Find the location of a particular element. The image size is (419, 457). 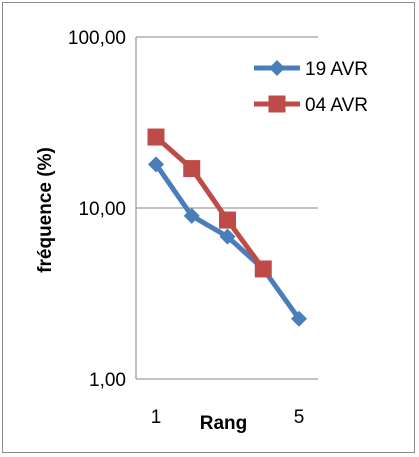

x-tick-label: 1 is located at coordinates (156, 417).